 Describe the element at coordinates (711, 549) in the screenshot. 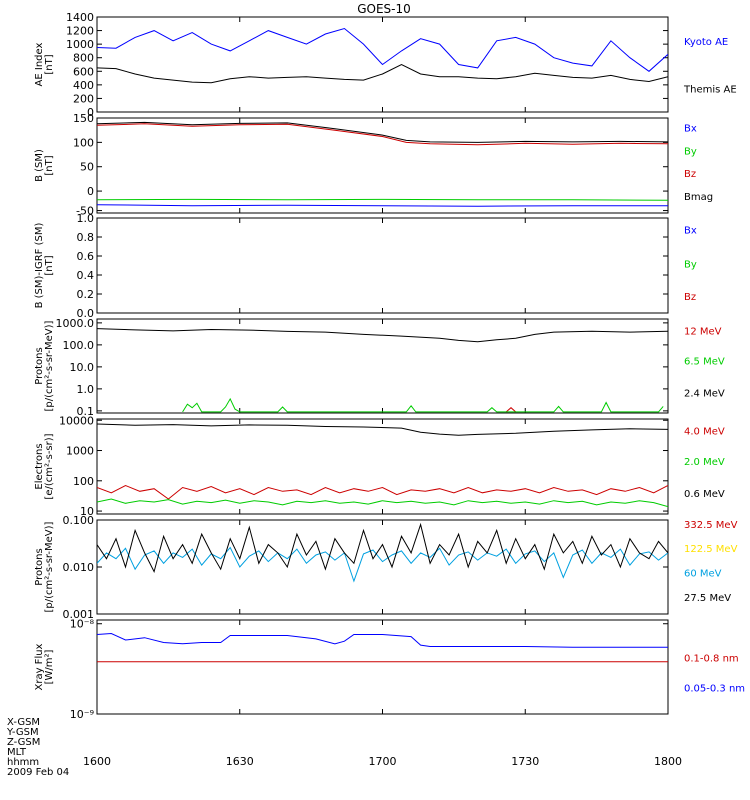

I see `legend-label: 122.5 MeV` at that location.